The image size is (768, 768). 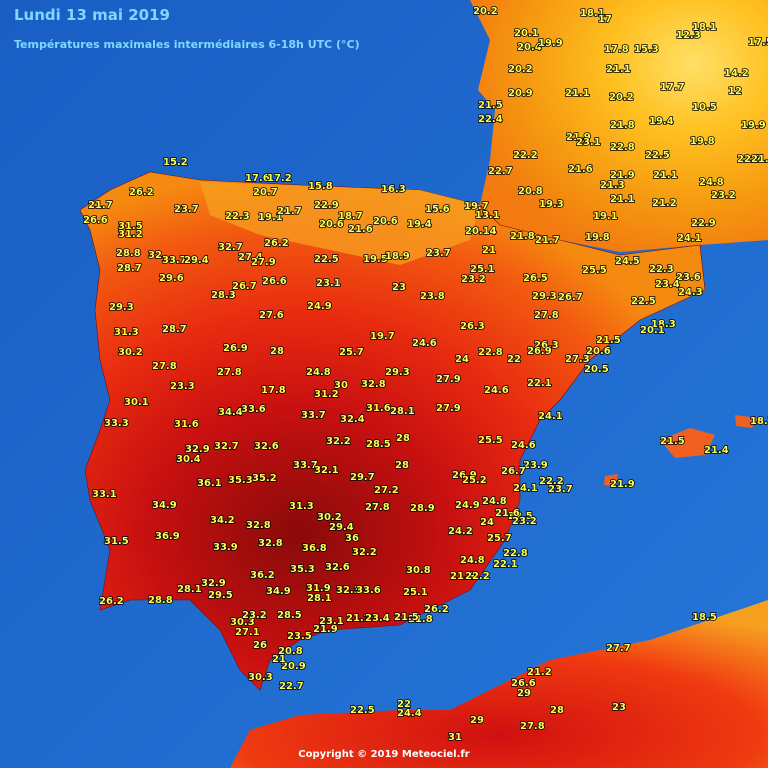 I want to click on station-temp: 13.1, so click(x=487, y=215).